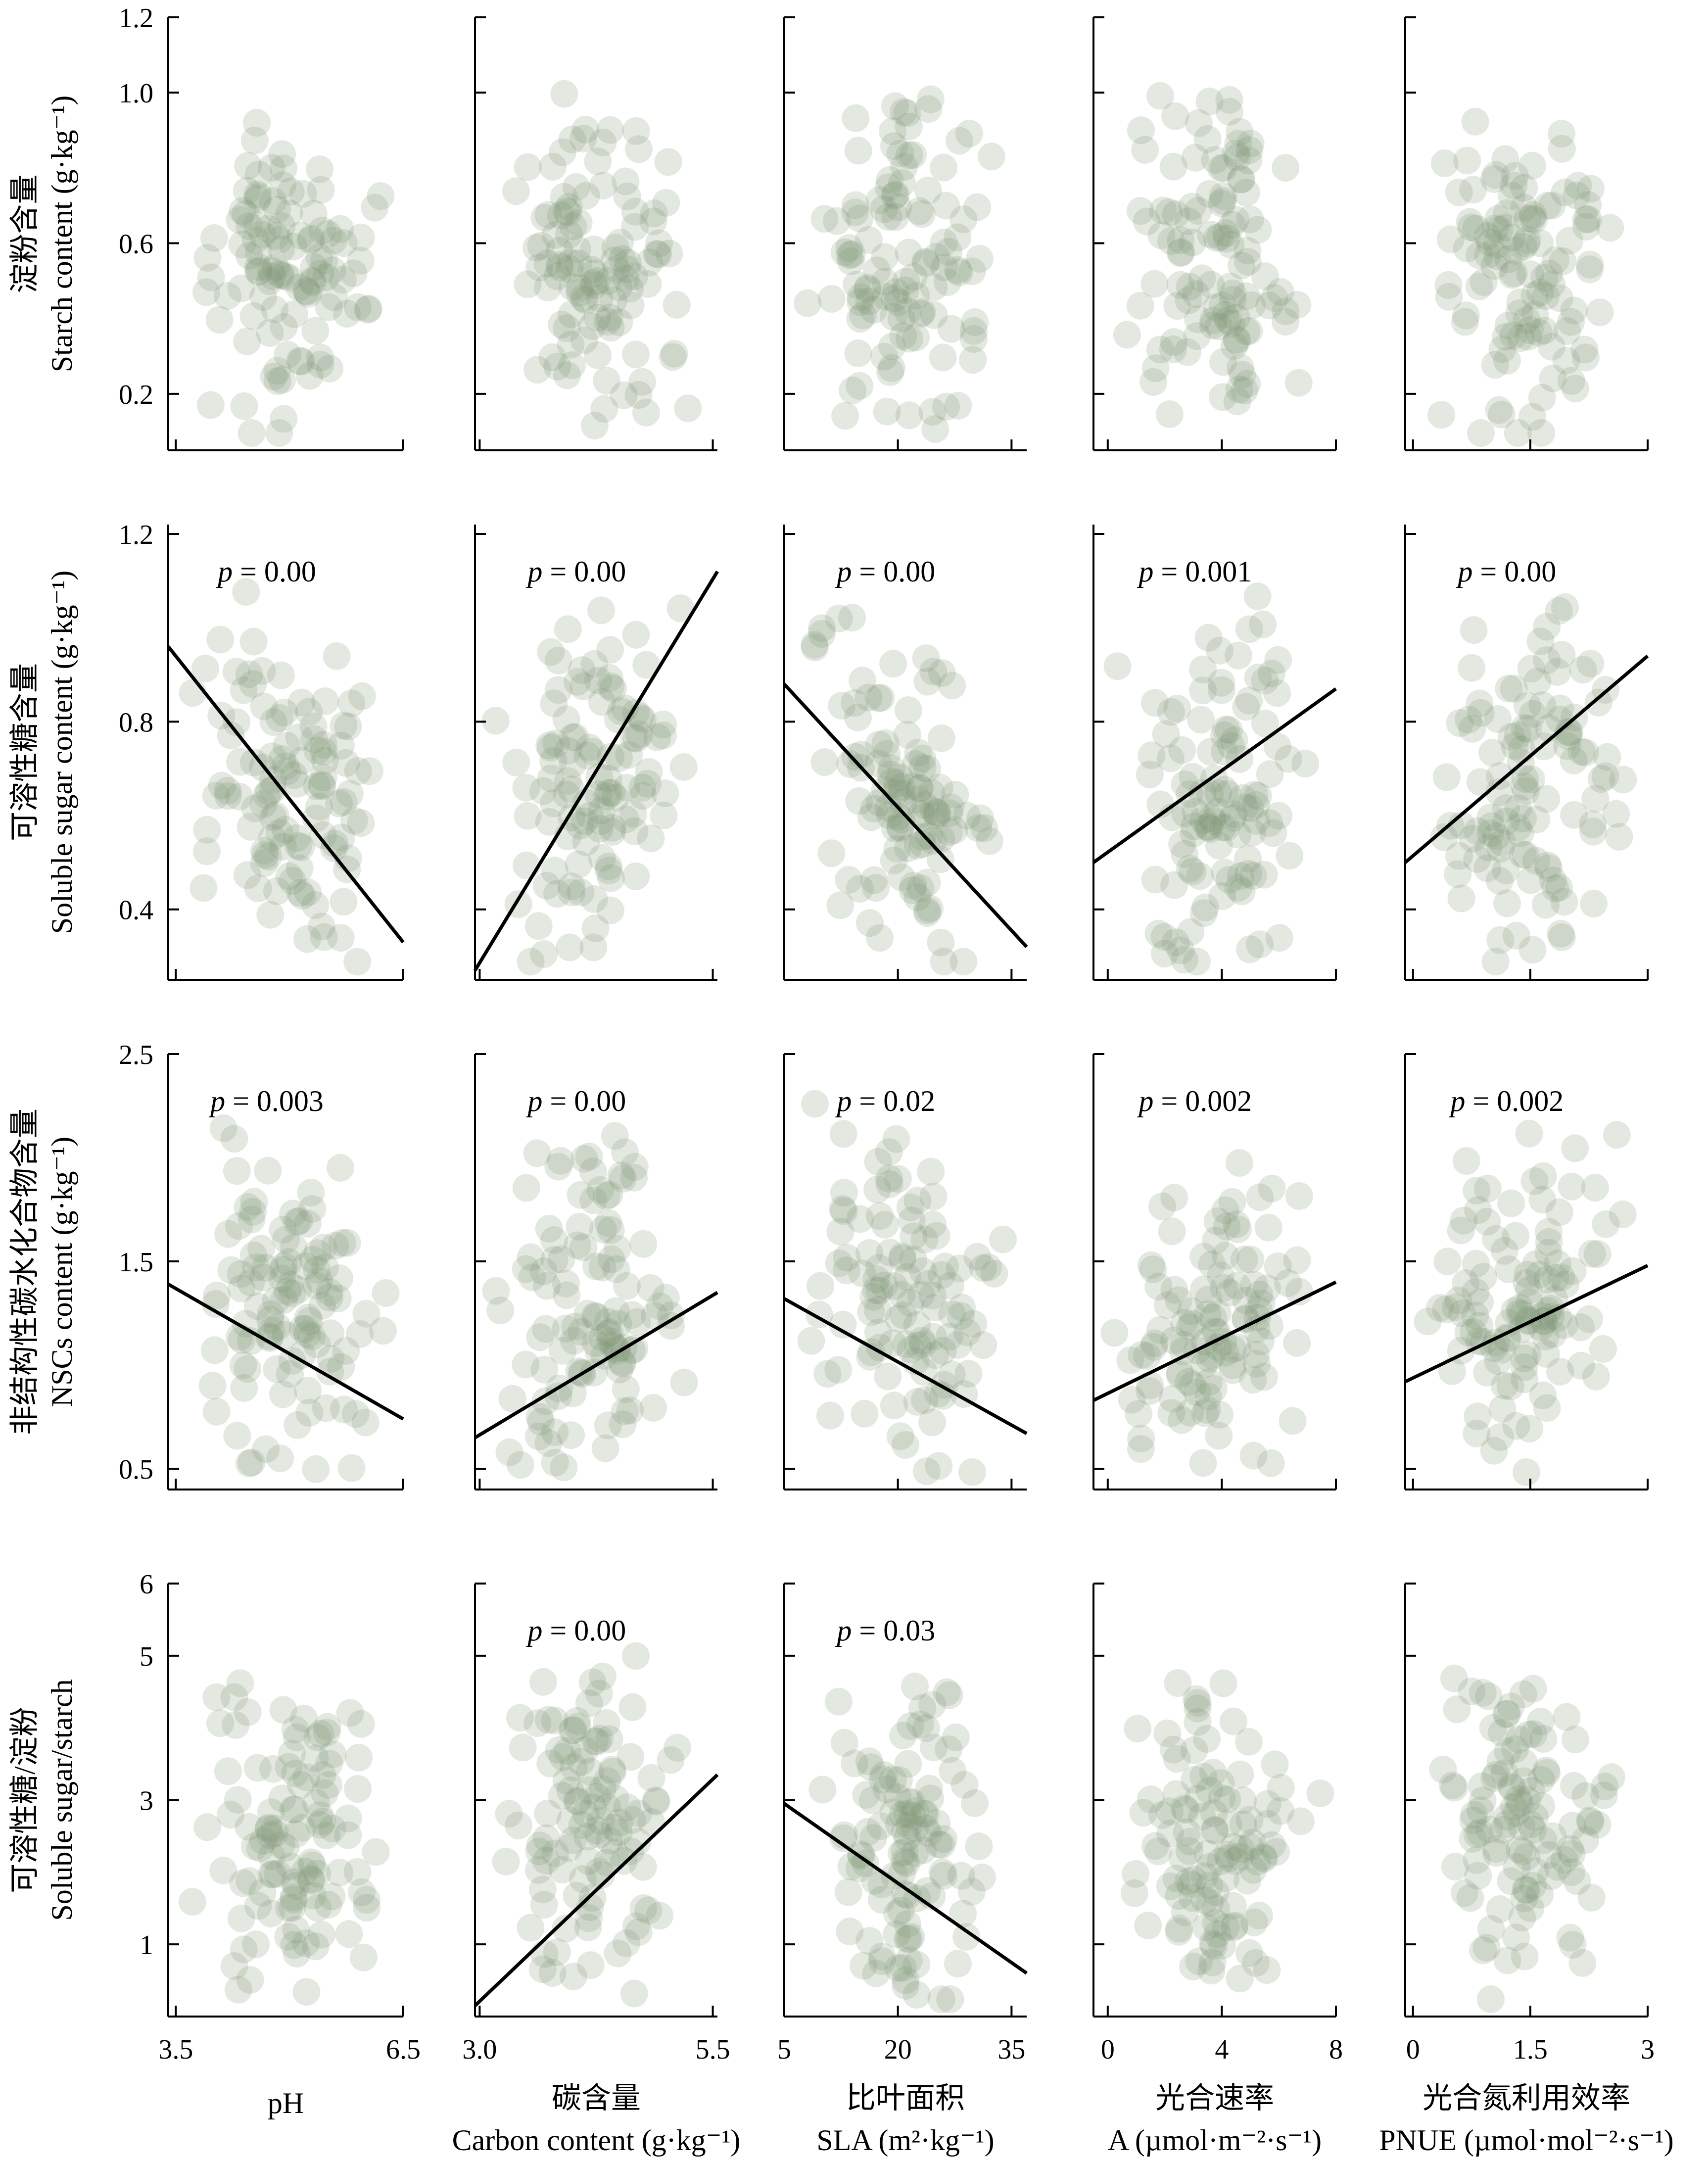 This screenshot has height=2163, width=1708. I want to click on points-group, so click(1527, 1838).